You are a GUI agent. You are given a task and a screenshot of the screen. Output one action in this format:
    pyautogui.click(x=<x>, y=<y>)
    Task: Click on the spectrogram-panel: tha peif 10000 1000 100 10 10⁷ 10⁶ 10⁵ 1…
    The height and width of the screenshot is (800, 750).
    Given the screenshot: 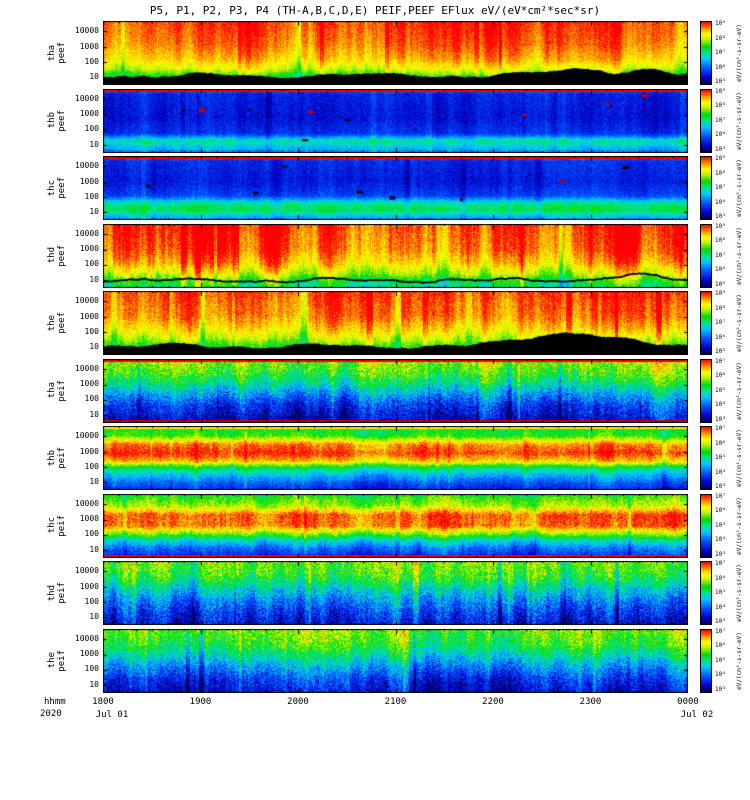 What is the action you would take?
    pyautogui.click(x=395, y=390)
    